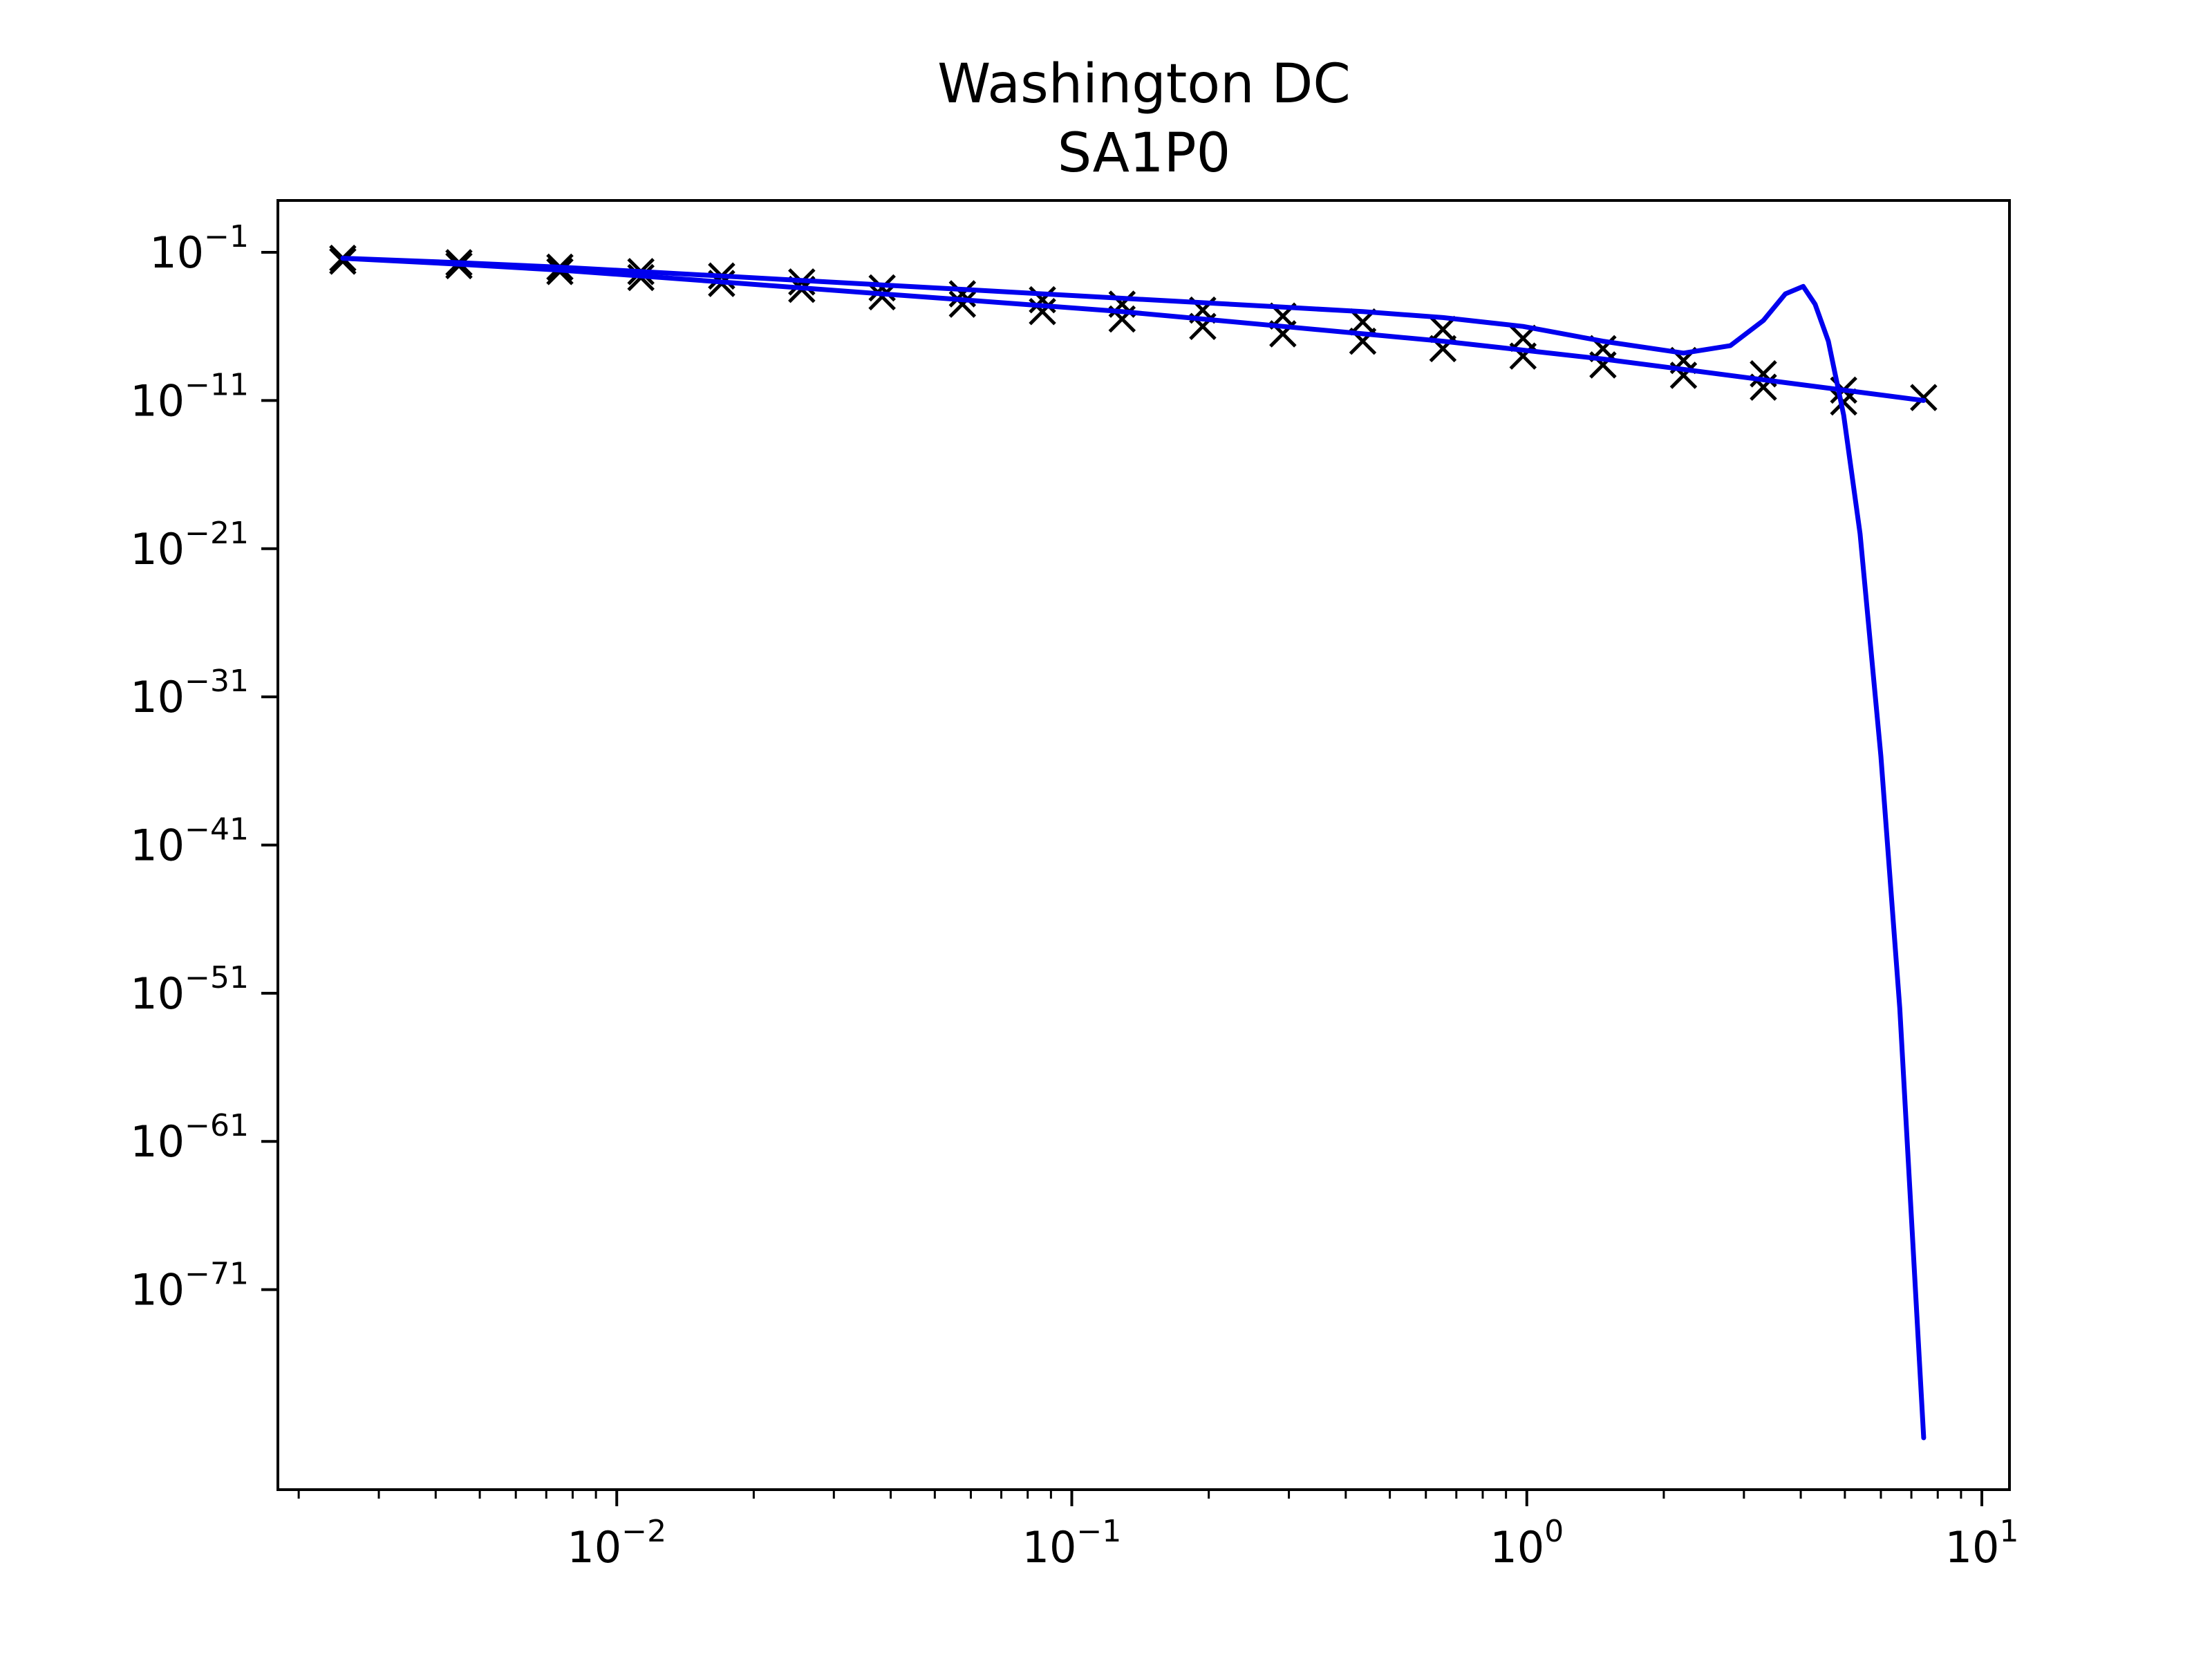  What do you see at coordinates (1099, 1531) in the screenshot?
I see `x-tick-label-exponent: −1` at bounding box center [1099, 1531].